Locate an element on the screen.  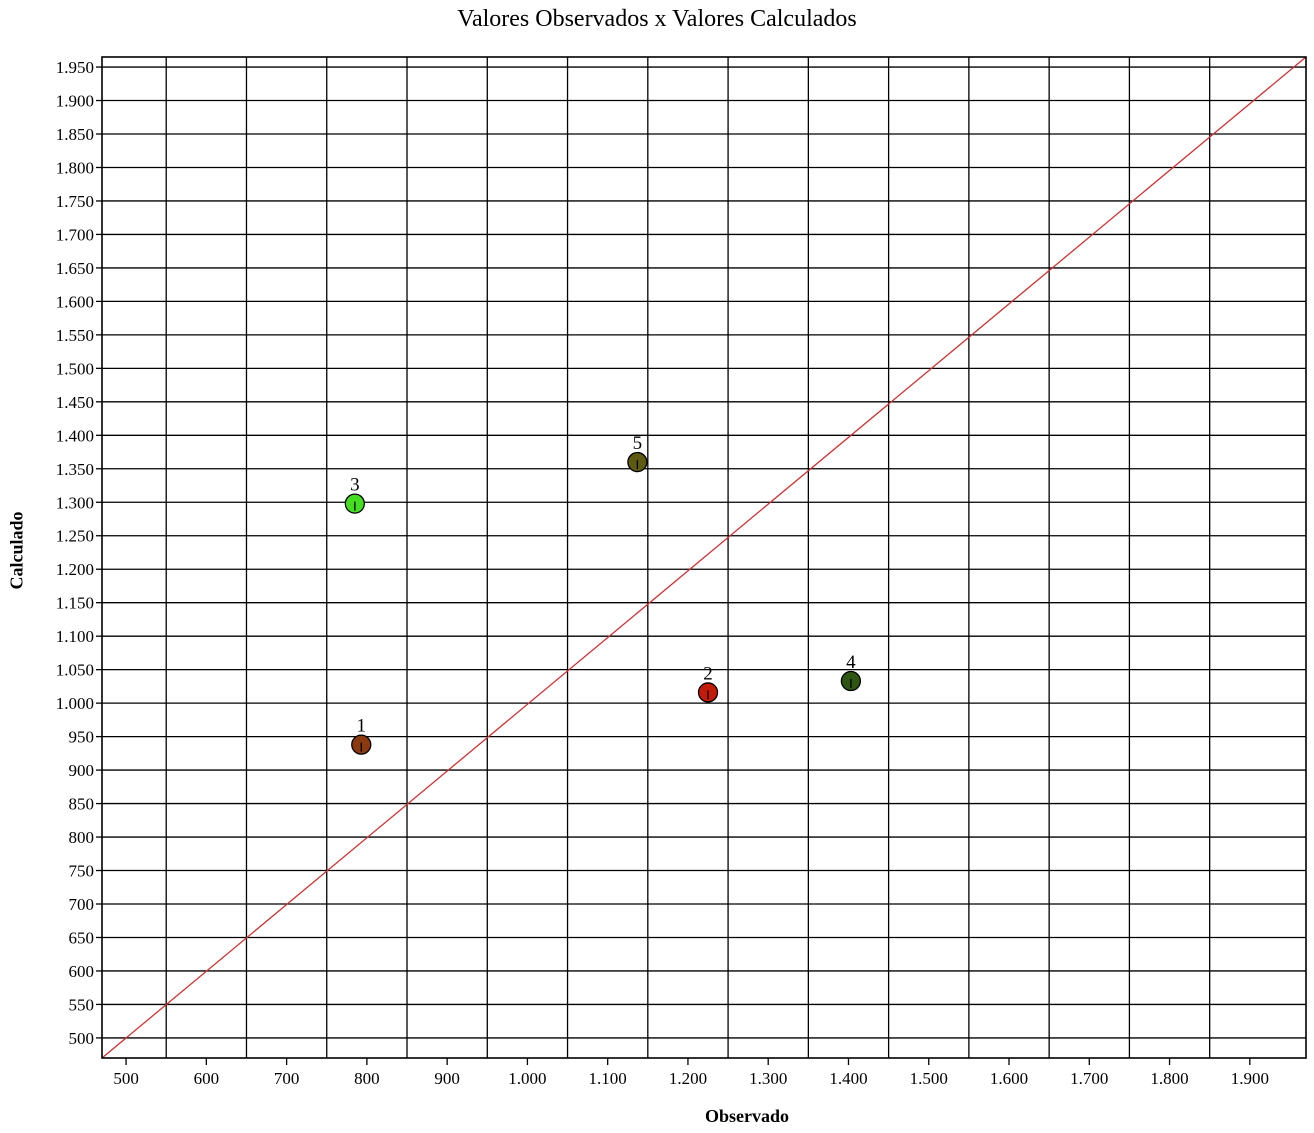
y-tick-label: 1.650 is located at coordinates (75, 268).